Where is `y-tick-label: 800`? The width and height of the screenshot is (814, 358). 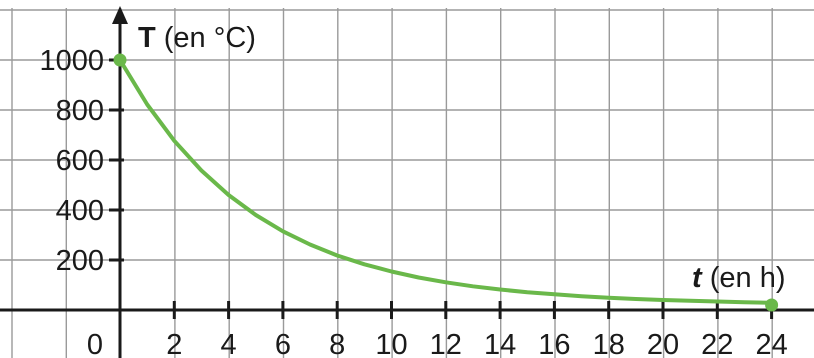 y-tick-label: 800 is located at coordinates (80, 111).